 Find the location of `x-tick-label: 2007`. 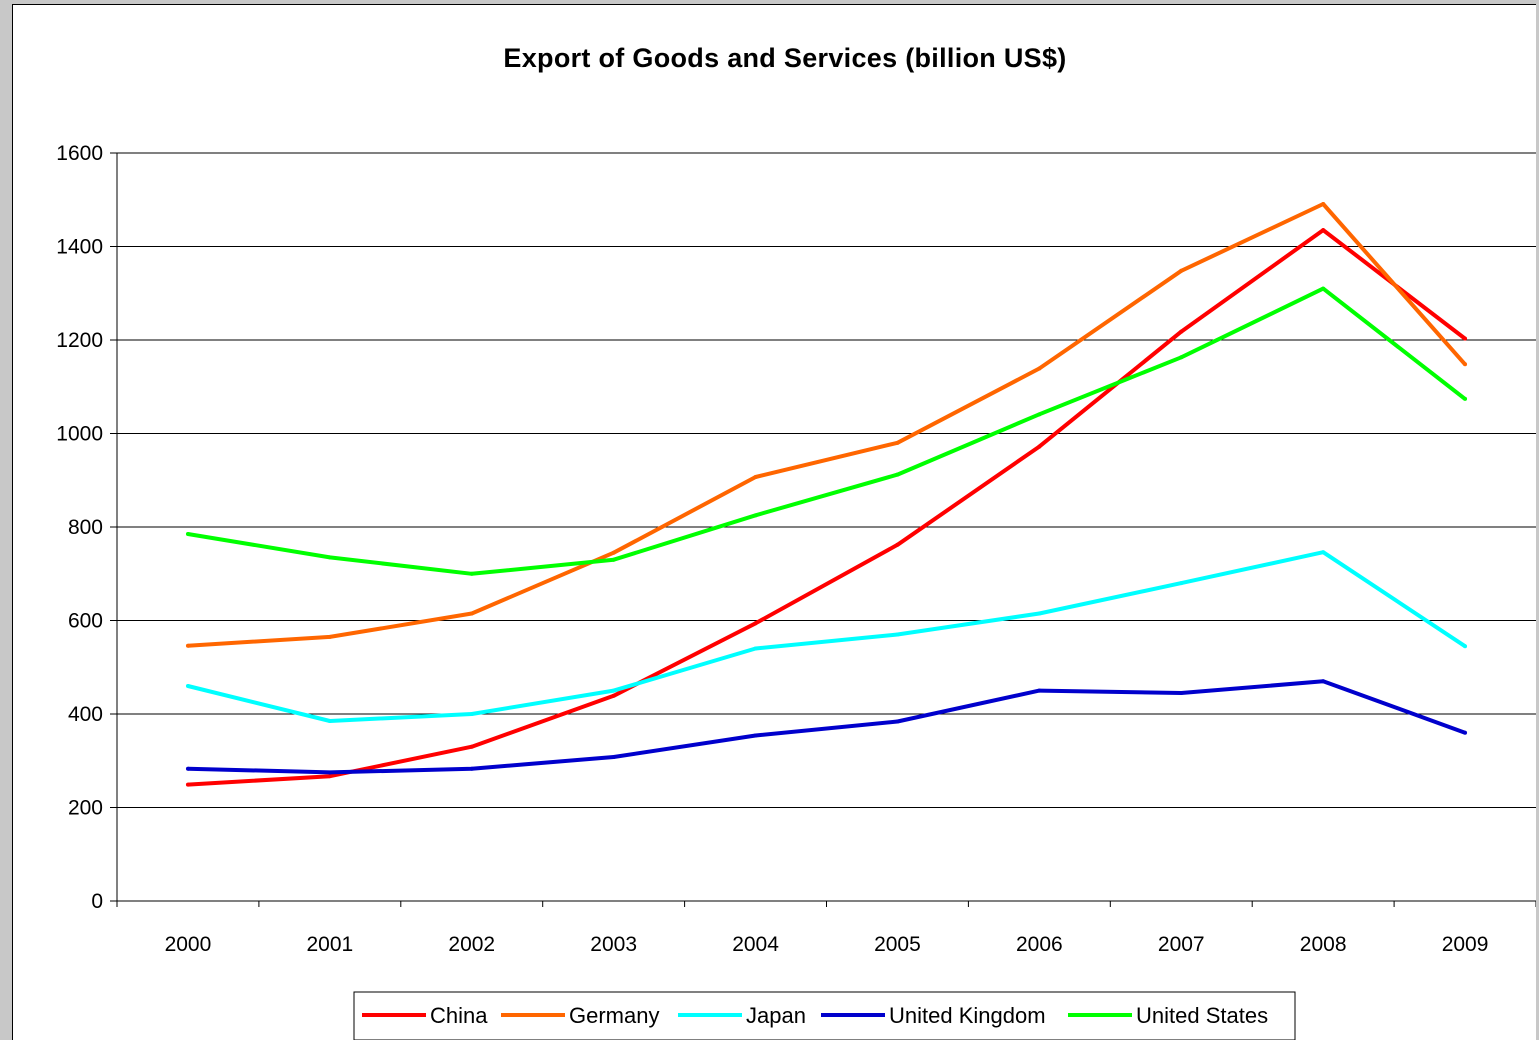

x-tick-label: 2007 is located at coordinates (1181, 944).